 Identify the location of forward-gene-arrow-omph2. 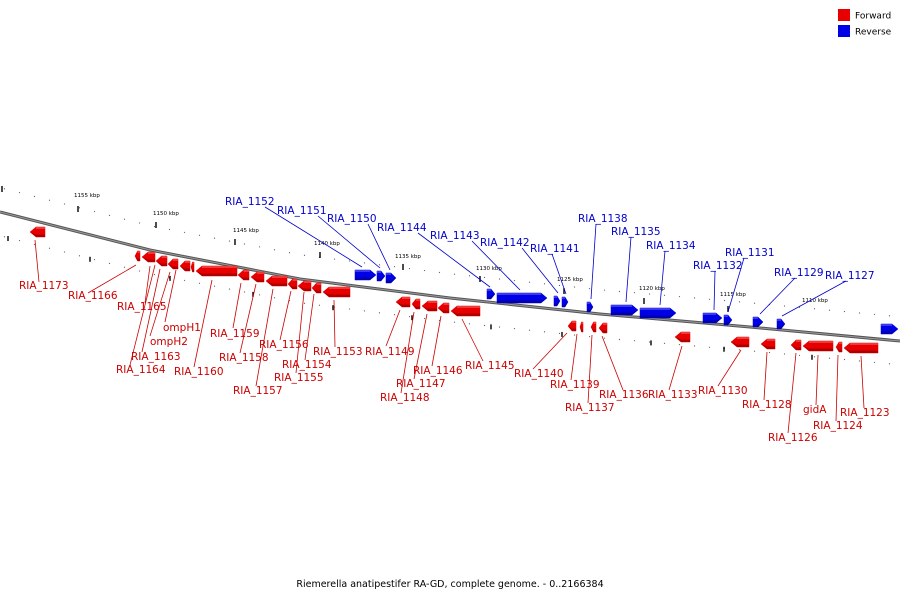
(173, 264).